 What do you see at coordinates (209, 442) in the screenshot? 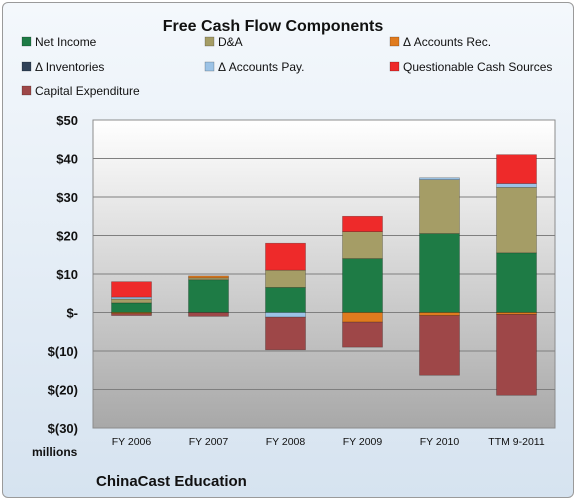
I see `x-tick-label: FY 2007` at bounding box center [209, 442].